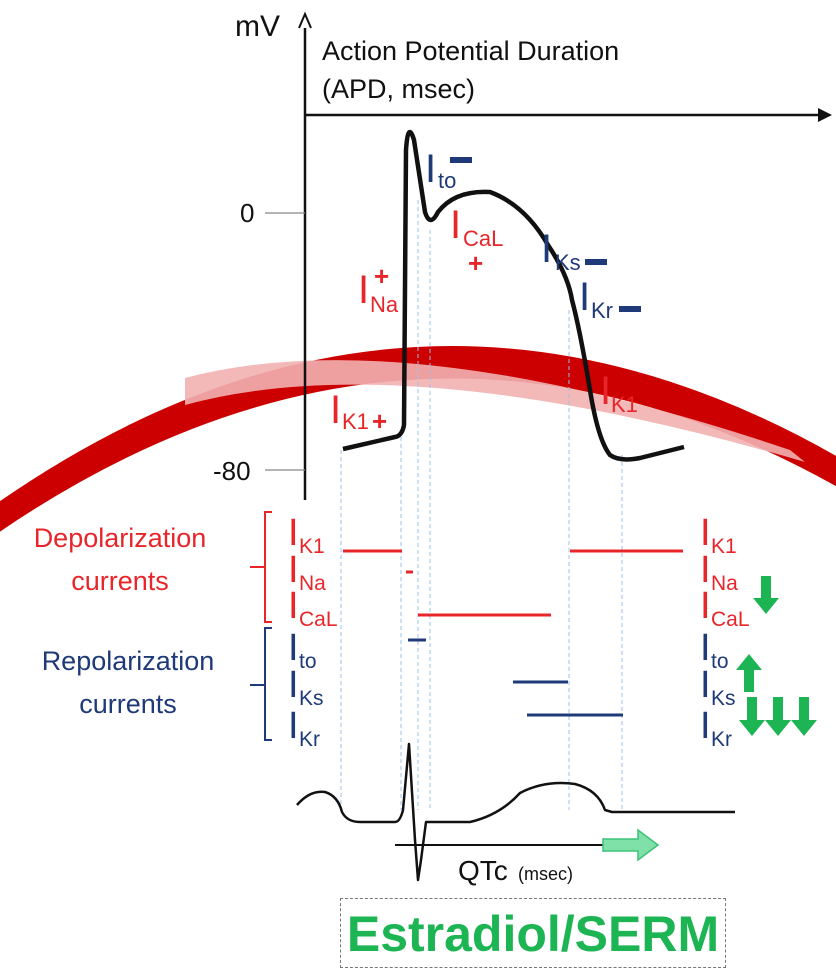 The width and height of the screenshot is (836, 973). Describe the element at coordinates (311, 698) in the screenshot. I see `left-current-sub: Ks` at that location.